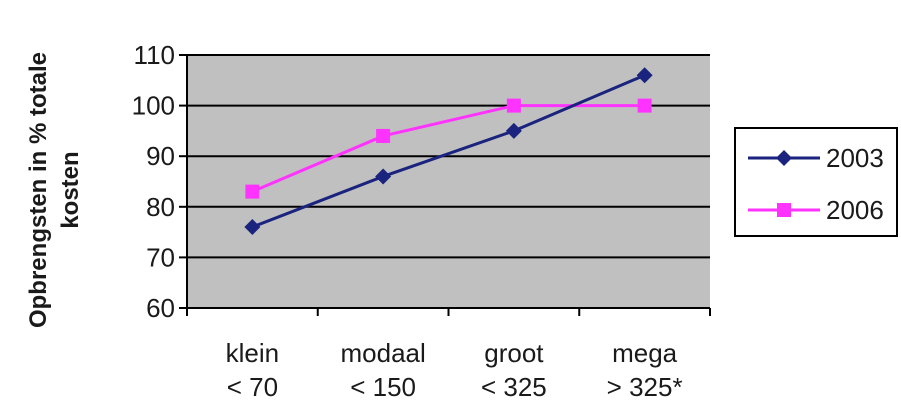  What do you see at coordinates (252, 387) in the screenshot?
I see `x-tick-label-line2-0: < 70` at bounding box center [252, 387].